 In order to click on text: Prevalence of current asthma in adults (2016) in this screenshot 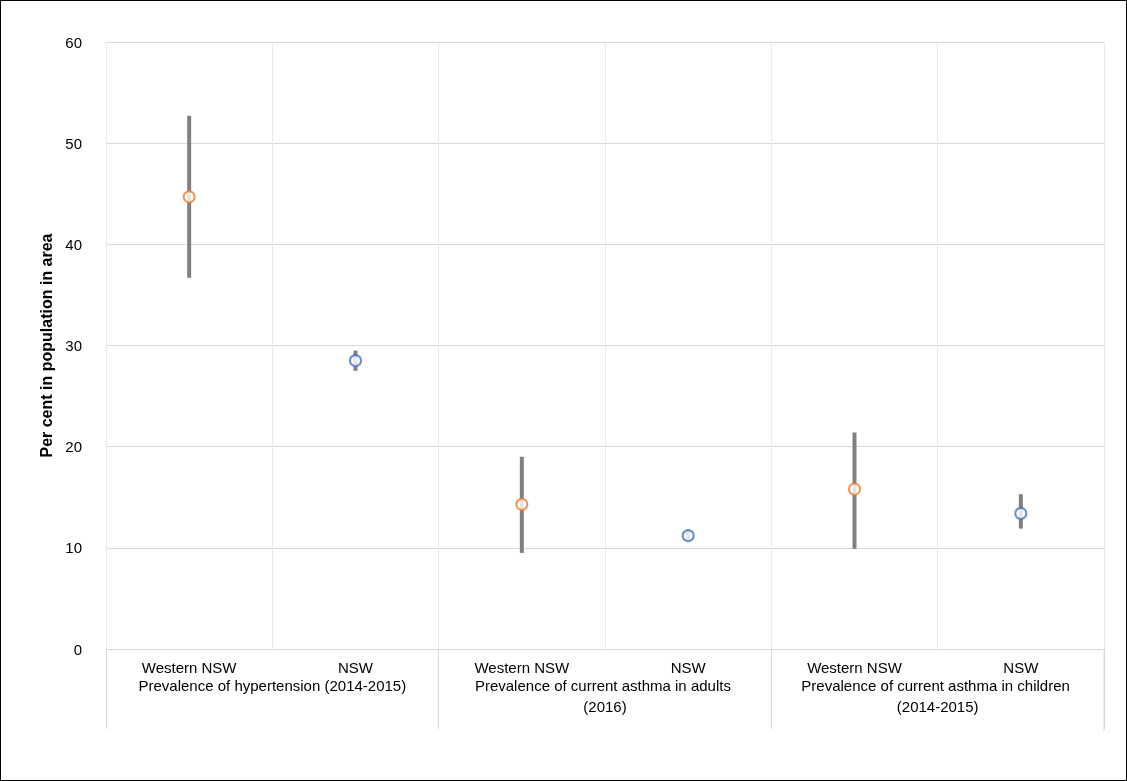, I will do `click(605, 696)`.